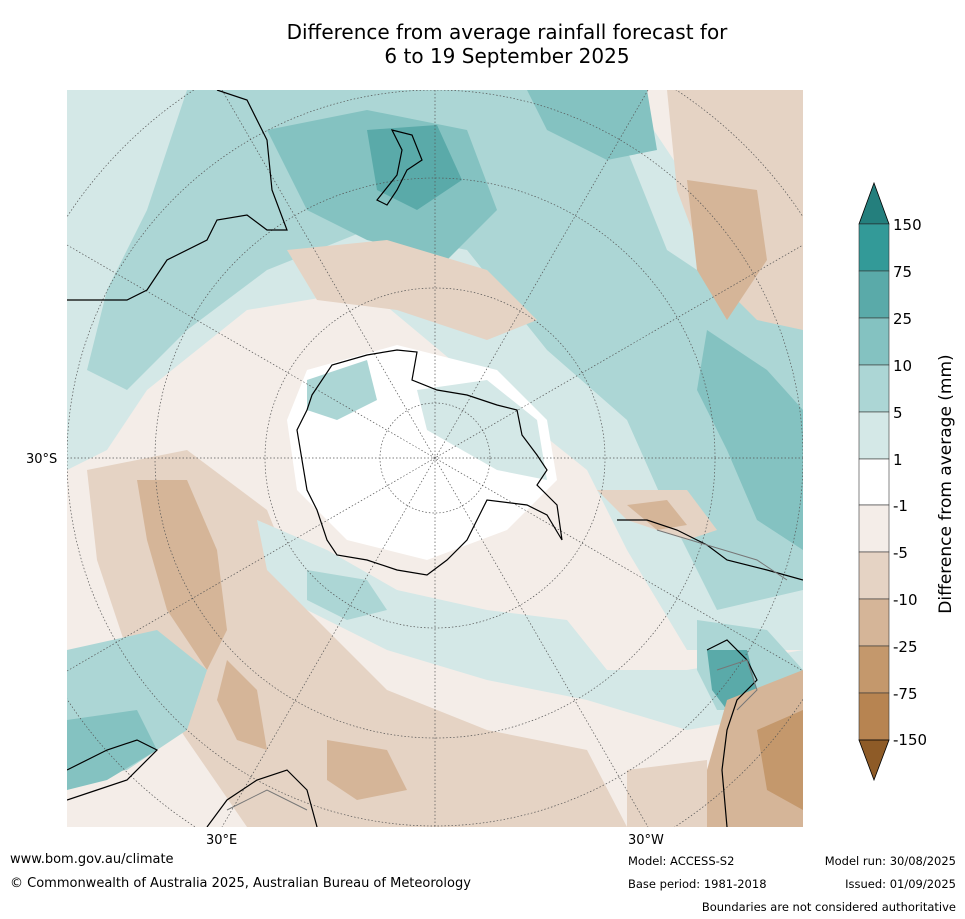 This screenshot has height=919, width=965. What do you see at coordinates (898, 460) in the screenshot?
I see `colorbar-tick: 1` at bounding box center [898, 460].